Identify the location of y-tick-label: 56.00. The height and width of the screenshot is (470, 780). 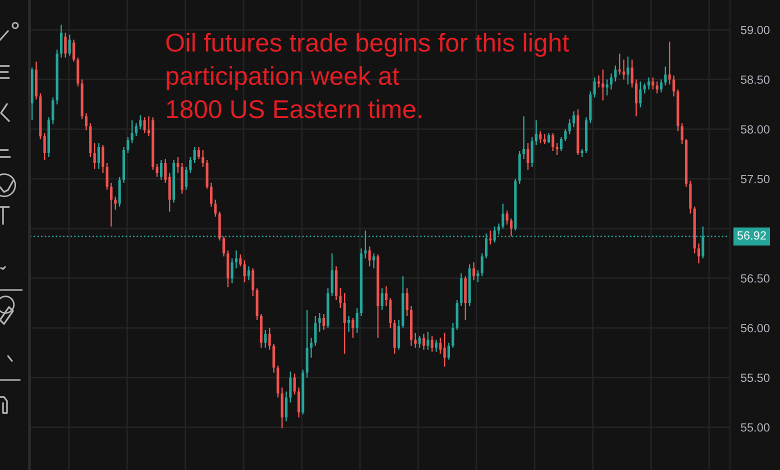
(755, 328).